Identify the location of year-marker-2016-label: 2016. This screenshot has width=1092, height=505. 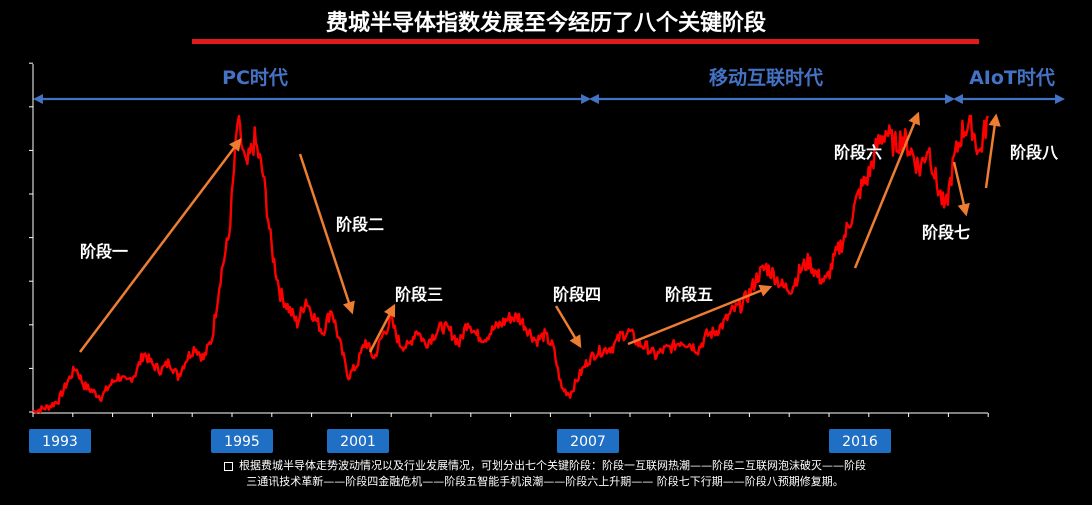
(860, 442).